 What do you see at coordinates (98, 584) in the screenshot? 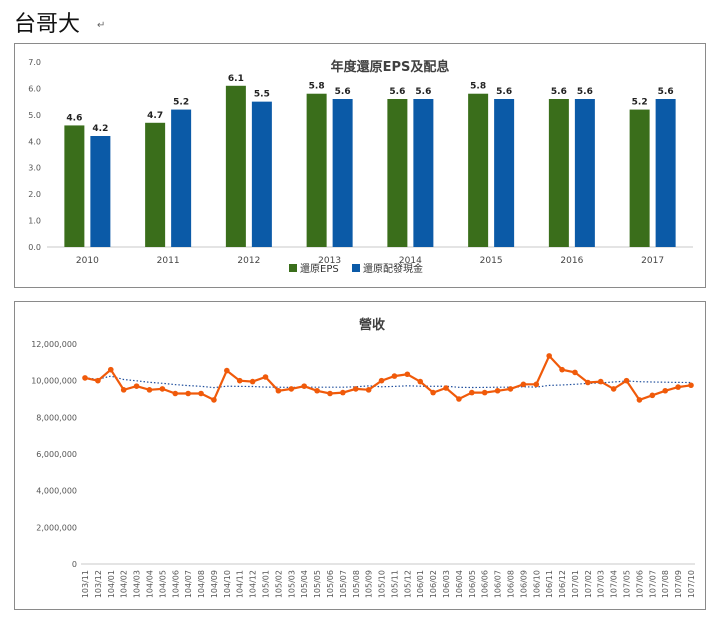
I see `x-tick-label: 103/12` at bounding box center [98, 584].